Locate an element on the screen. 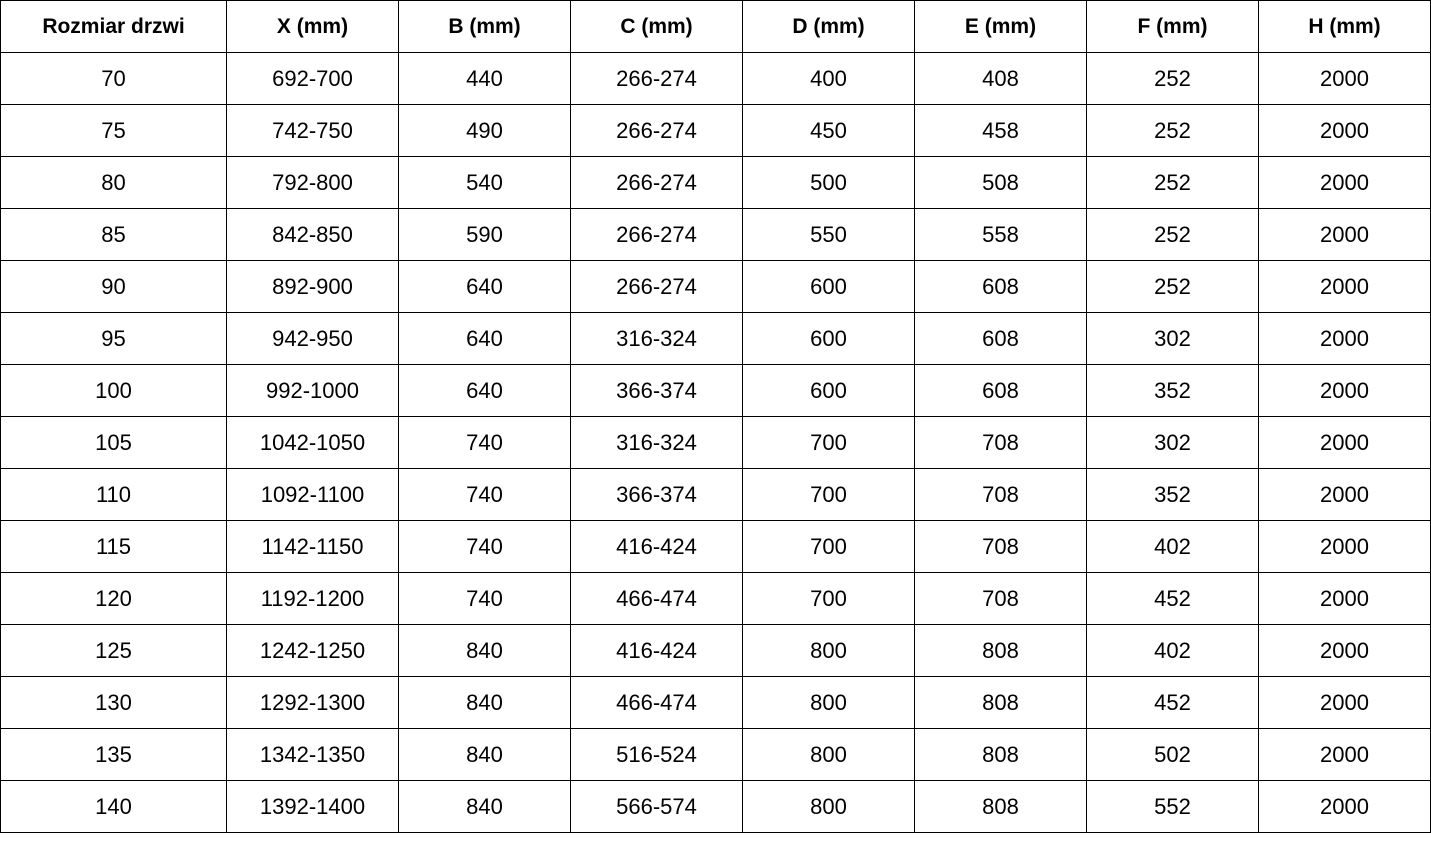  column-header: B (mm) is located at coordinates (484, 26).